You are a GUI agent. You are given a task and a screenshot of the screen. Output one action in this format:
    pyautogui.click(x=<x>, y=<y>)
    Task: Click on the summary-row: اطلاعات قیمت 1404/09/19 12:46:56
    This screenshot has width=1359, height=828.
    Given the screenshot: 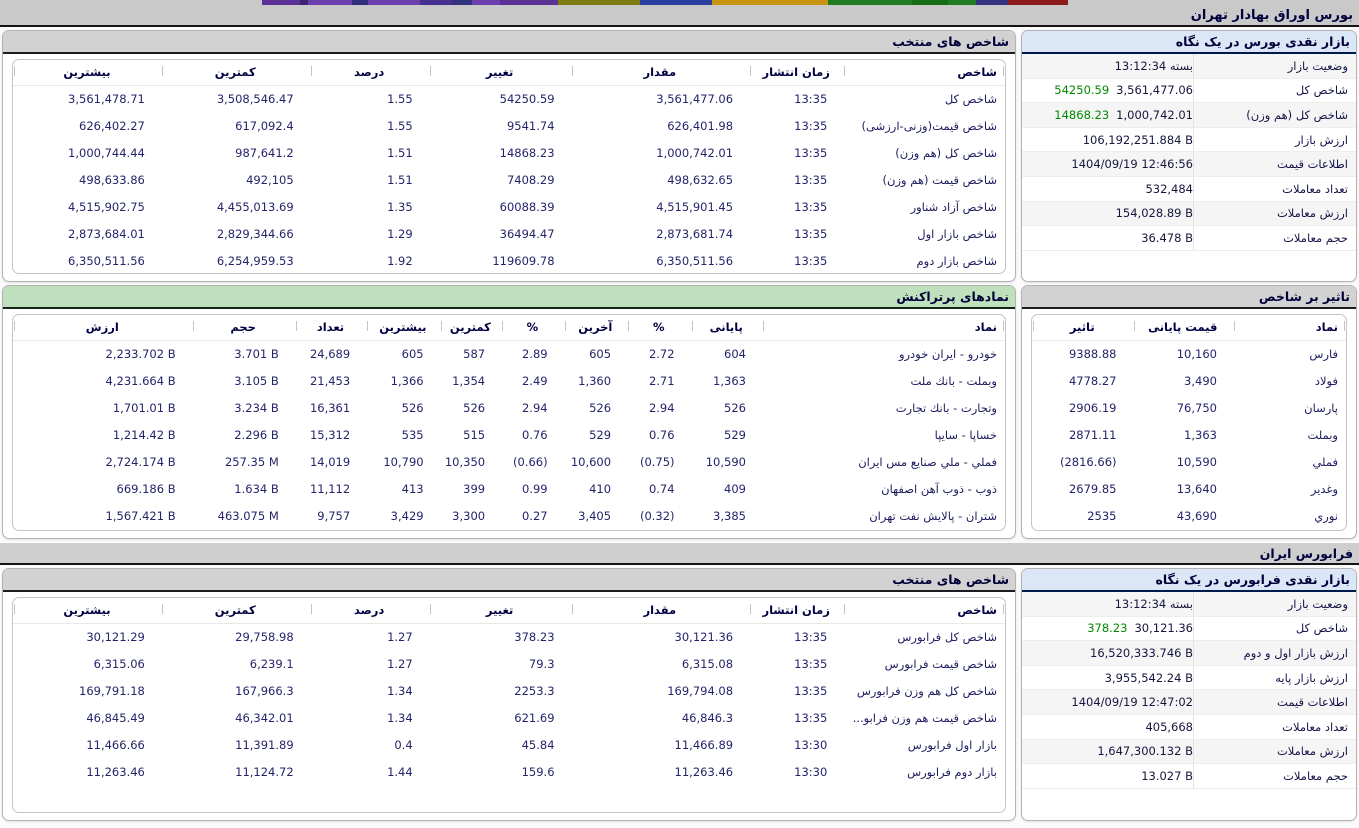 What is the action you would take?
    pyautogui.click(x=1189, y=164)
    